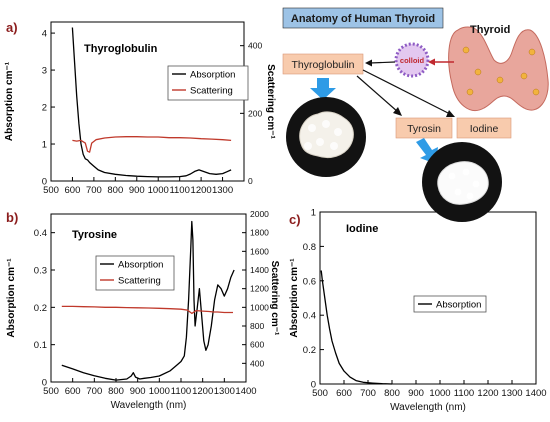 Image resolution: width=550 pixels, height=422 pixels. Describe the element at coordinates (250, 181) in the screenshot. I see `y2-tick-label: 0` at that location.